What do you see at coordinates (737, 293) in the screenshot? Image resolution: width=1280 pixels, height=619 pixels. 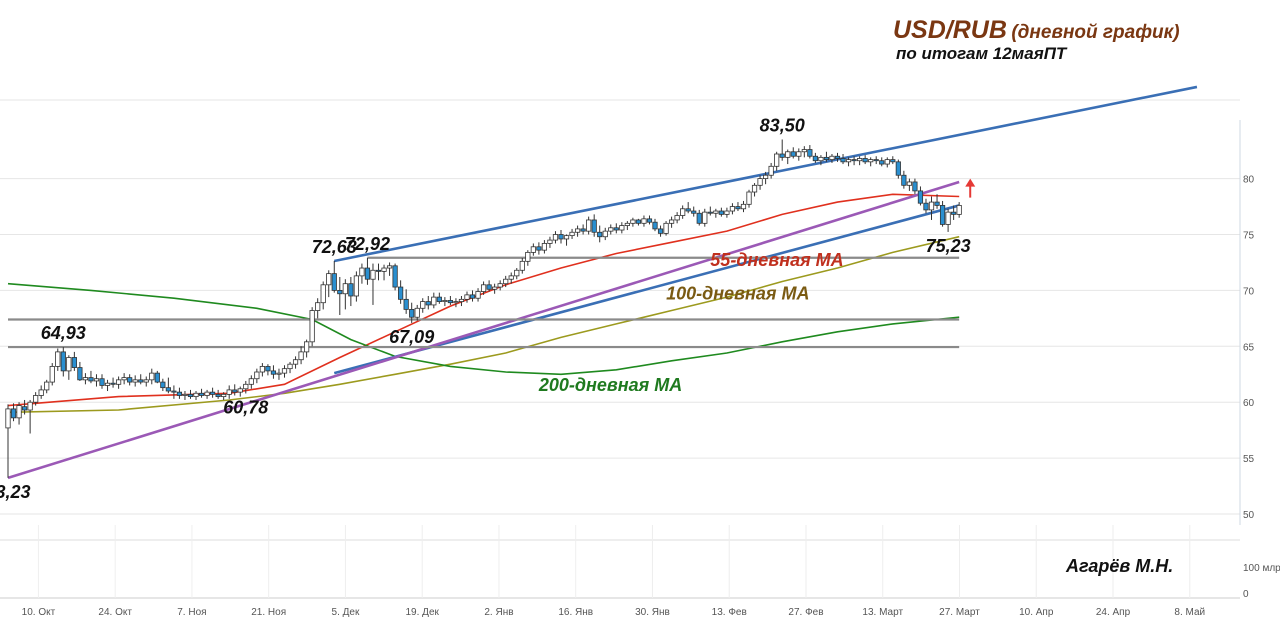 I see `ma-label: 100-дневная МА` at bounding box center [737, 293].